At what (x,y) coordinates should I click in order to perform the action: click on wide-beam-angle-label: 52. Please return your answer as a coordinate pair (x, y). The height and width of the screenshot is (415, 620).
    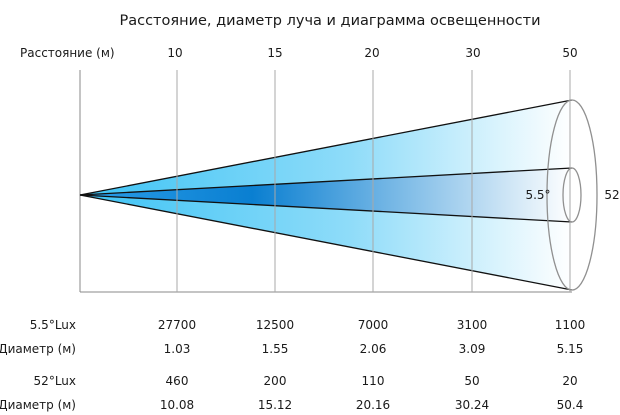
    Looking at the image, I should click on (611, 195).